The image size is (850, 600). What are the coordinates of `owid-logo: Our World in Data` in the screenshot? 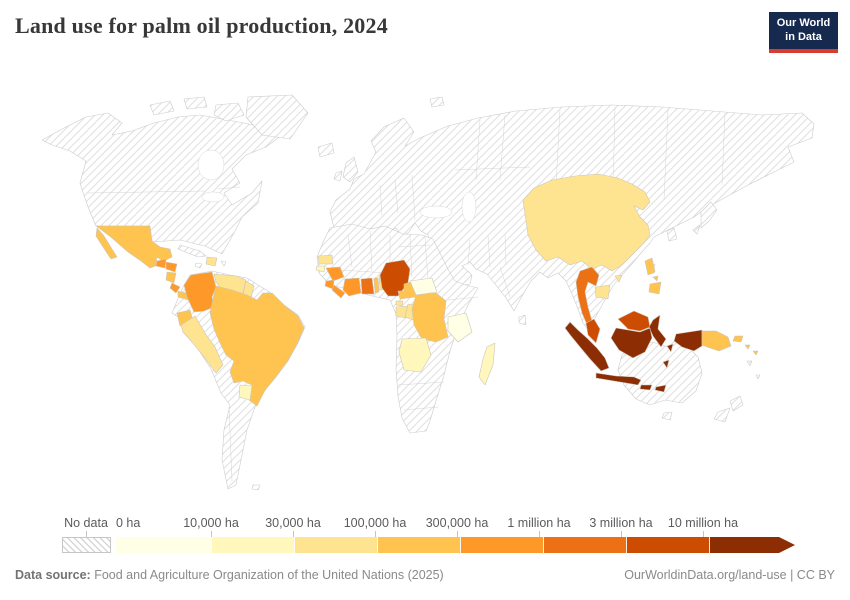 It's located at (803, 32).